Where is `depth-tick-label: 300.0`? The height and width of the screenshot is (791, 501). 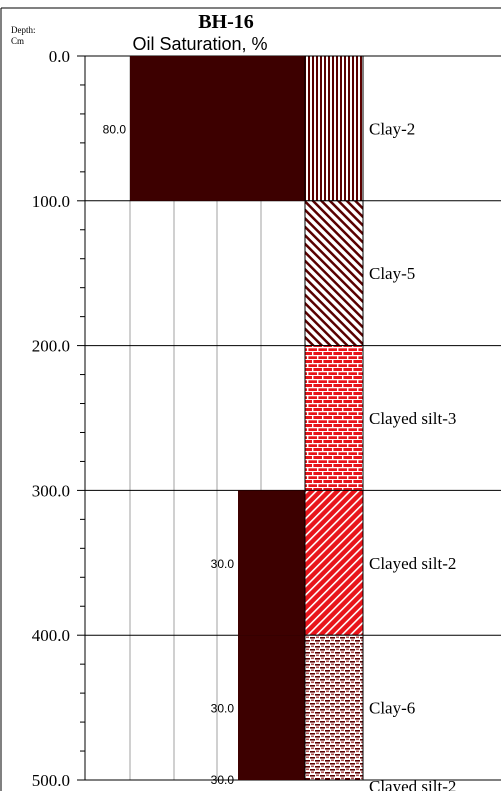
depth-tick-label: 300.0 is located at coordinates (51, 490).